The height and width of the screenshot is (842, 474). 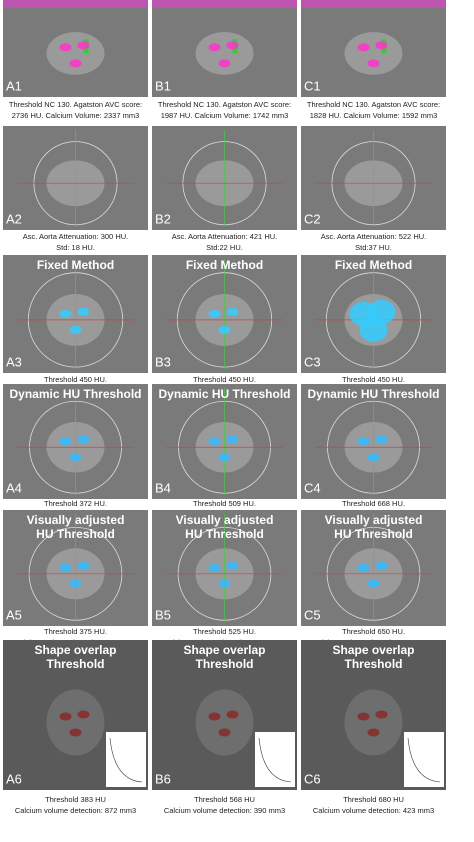 I want to click on image-panel: Dynamic HU Threshold C4, so click(x=373, y=441).